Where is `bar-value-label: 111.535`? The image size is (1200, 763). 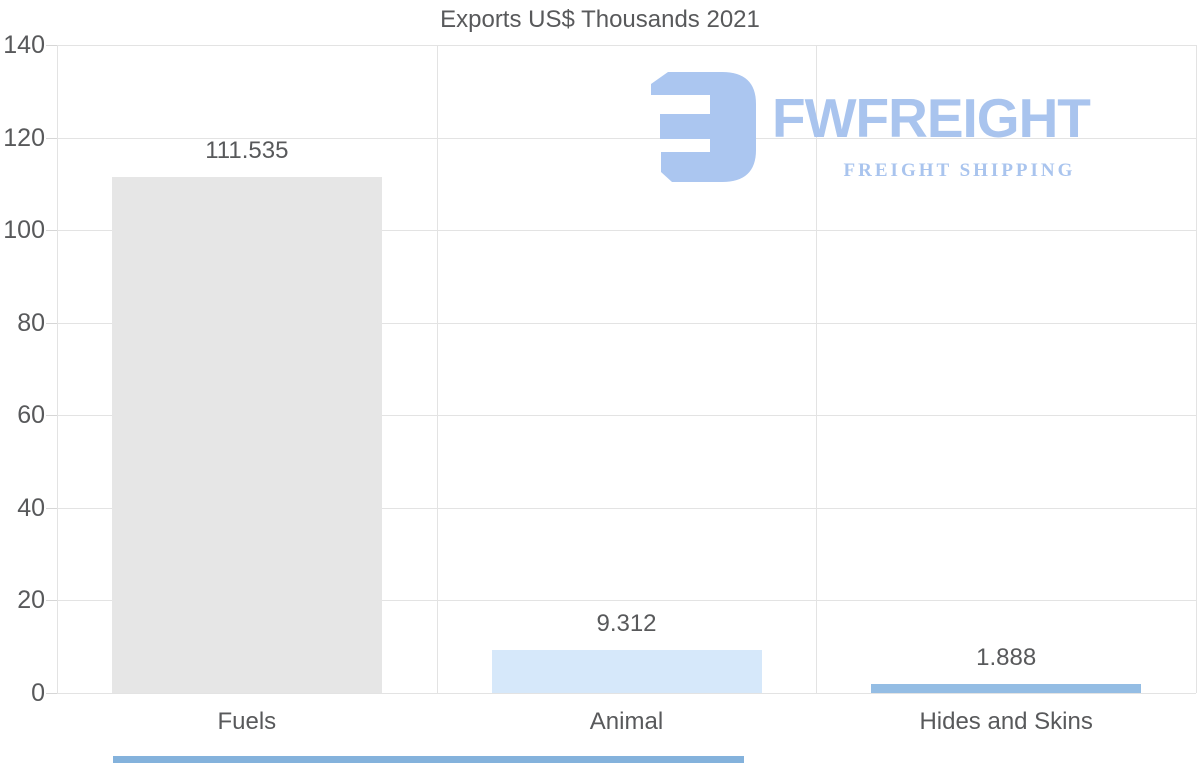 bar-value-label: 111.535 is located at coordinates (247, 150).